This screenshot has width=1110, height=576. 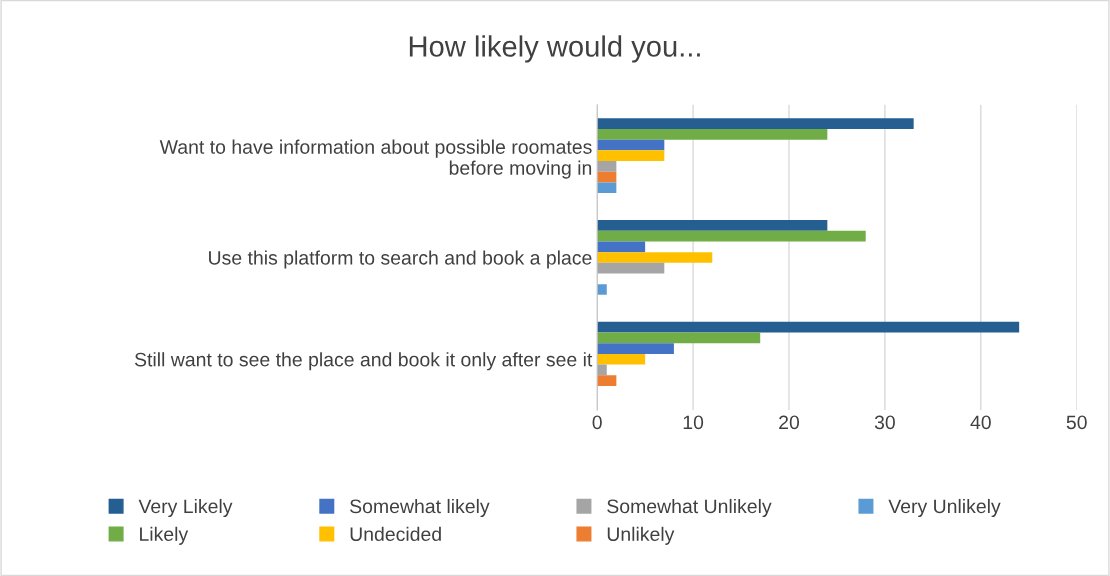 What do you see at coordinates (164, 535) in the screenshot?
I see `legend-label: Likely` at bounding box center [164, 535].